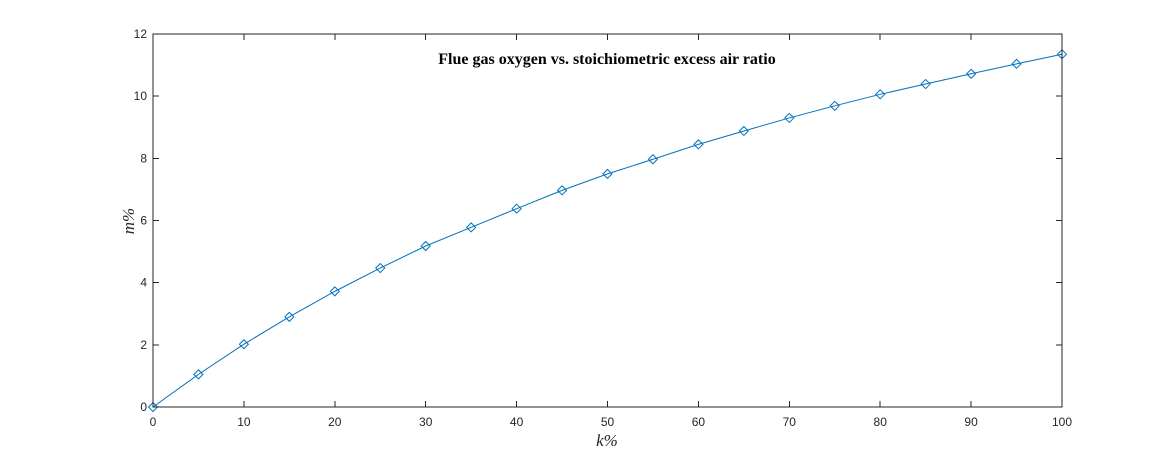 This screenshot has width=1174, height=457. Describe the element at coordinates (143, 345) in the screenshot. I see `y-tick-label: 2` at that location.